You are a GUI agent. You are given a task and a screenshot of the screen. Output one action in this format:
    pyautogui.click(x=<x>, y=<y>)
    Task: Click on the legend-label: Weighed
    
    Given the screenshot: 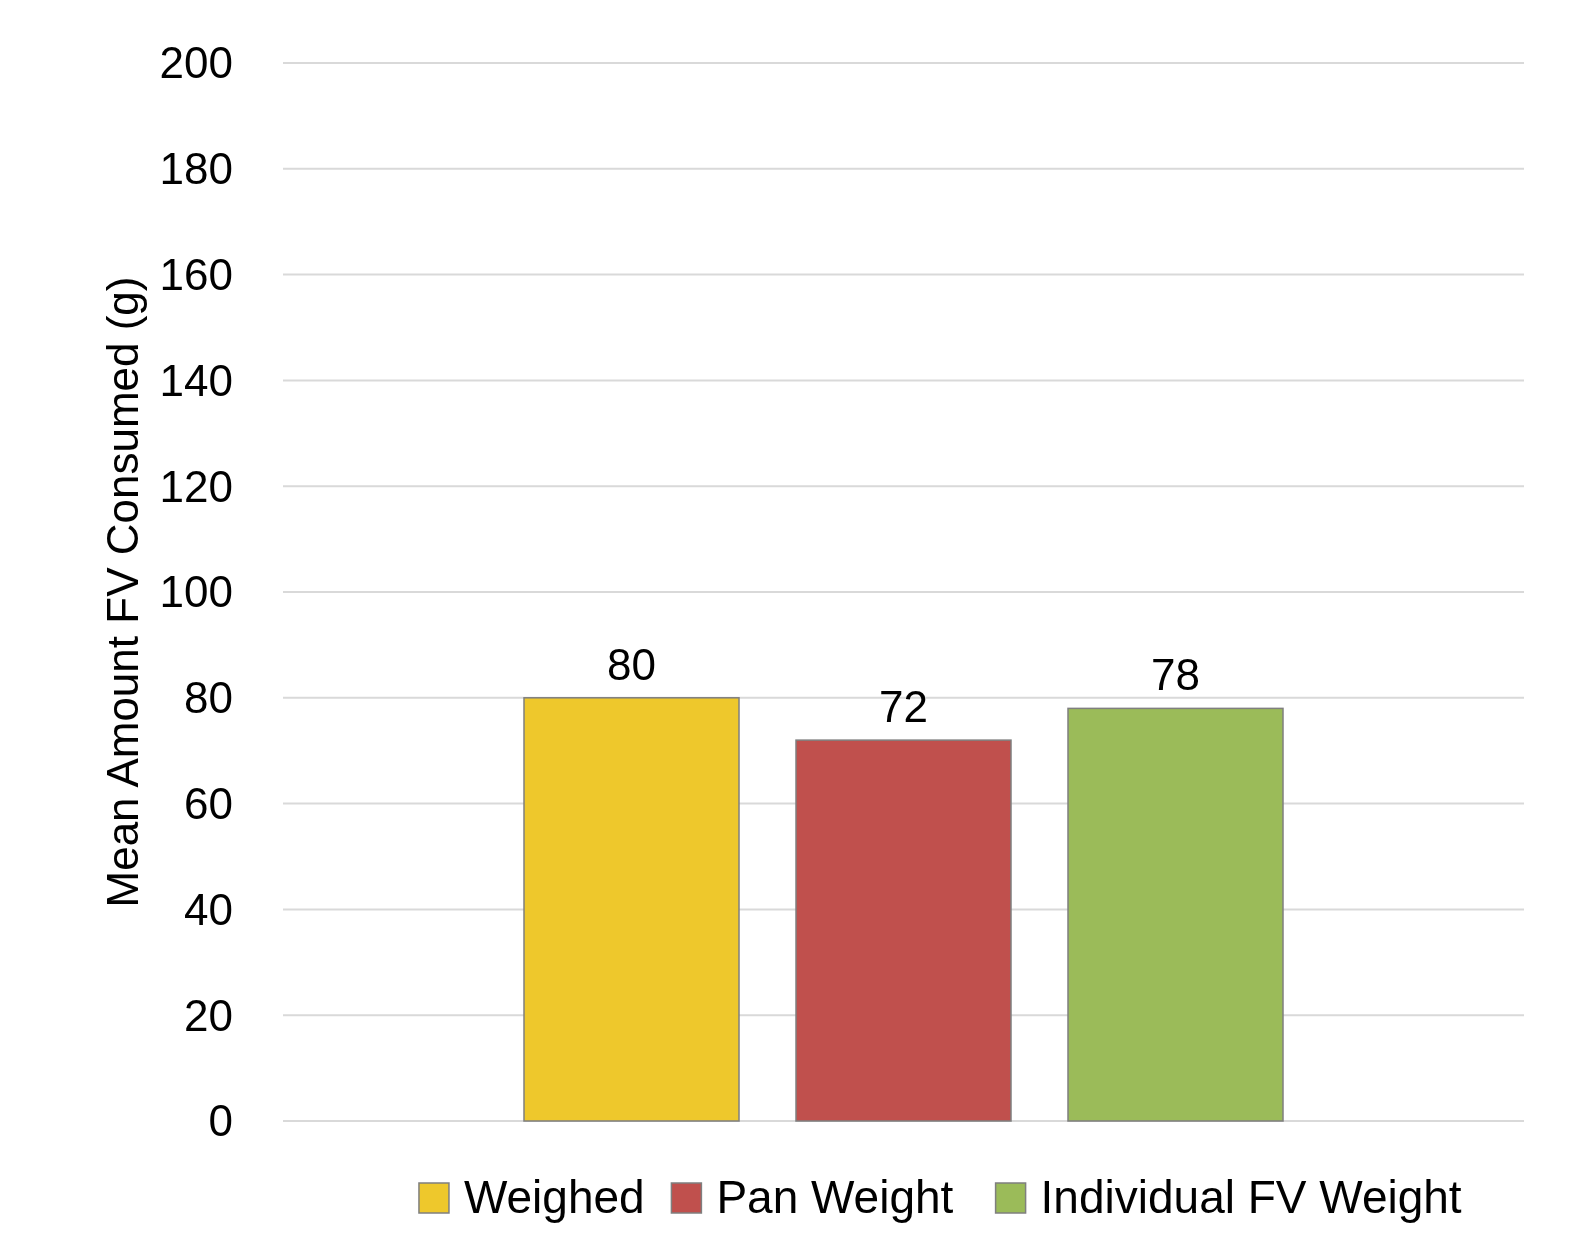 What is the action you would take?
    pyautogui.click(x=554, y=1197)
    